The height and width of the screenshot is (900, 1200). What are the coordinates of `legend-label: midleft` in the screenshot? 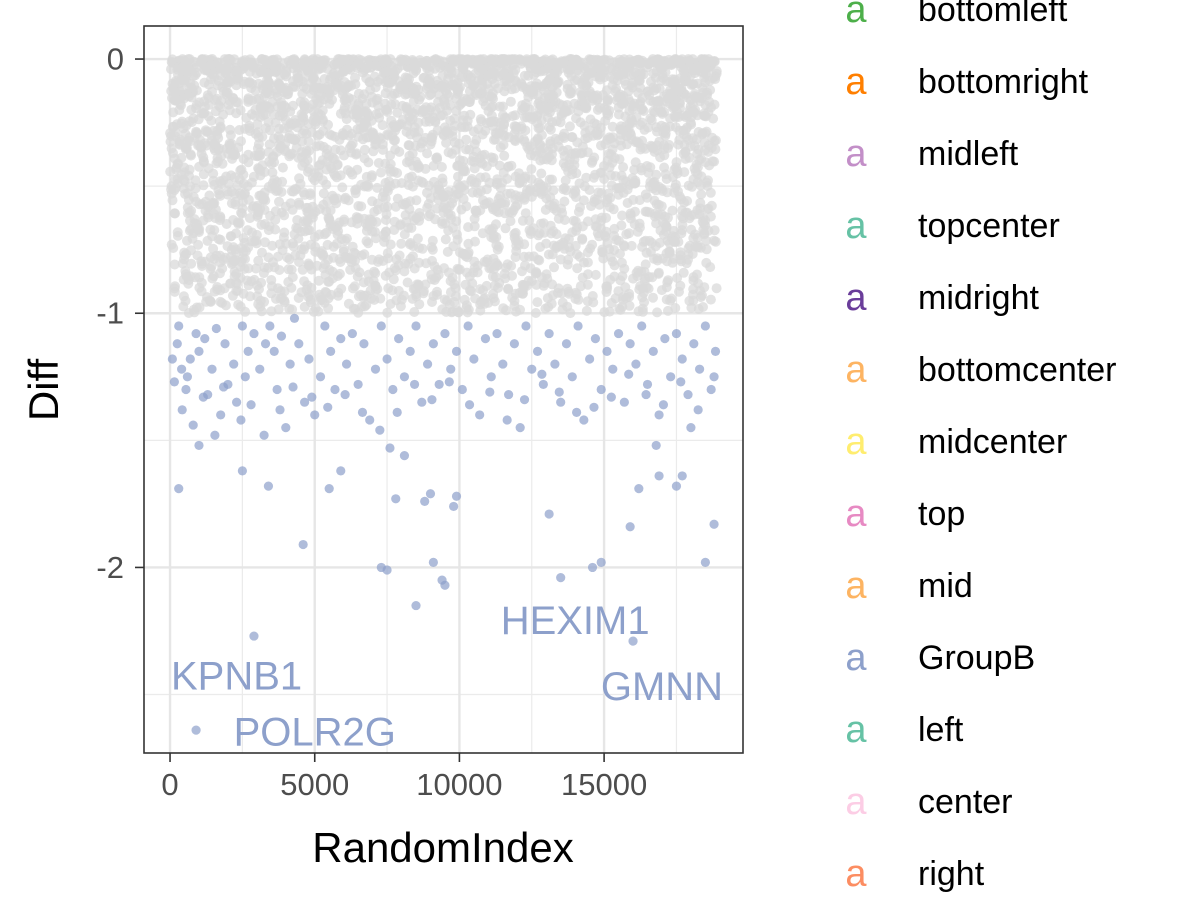 It's located at (968, 154).